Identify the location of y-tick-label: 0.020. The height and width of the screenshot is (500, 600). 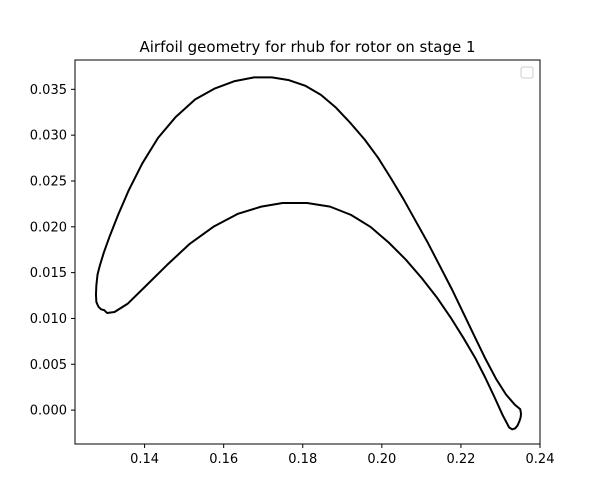
(48, 227).